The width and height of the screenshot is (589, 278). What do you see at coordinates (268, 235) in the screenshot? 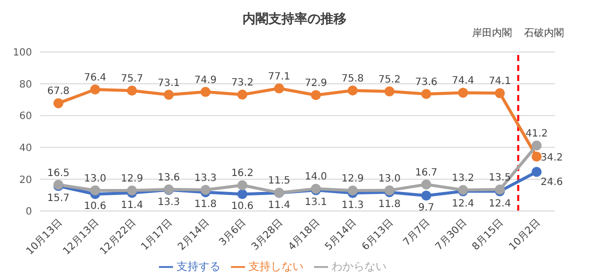
I see `x-tick-label: 3月28日` at bounding box center [268, 235].